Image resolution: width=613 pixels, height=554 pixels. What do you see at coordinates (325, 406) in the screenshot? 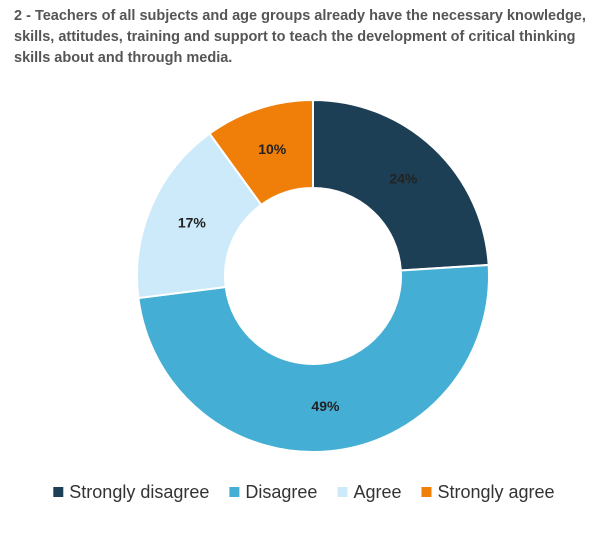
I see `data-label: 49%` at bounding box center [325, 406].